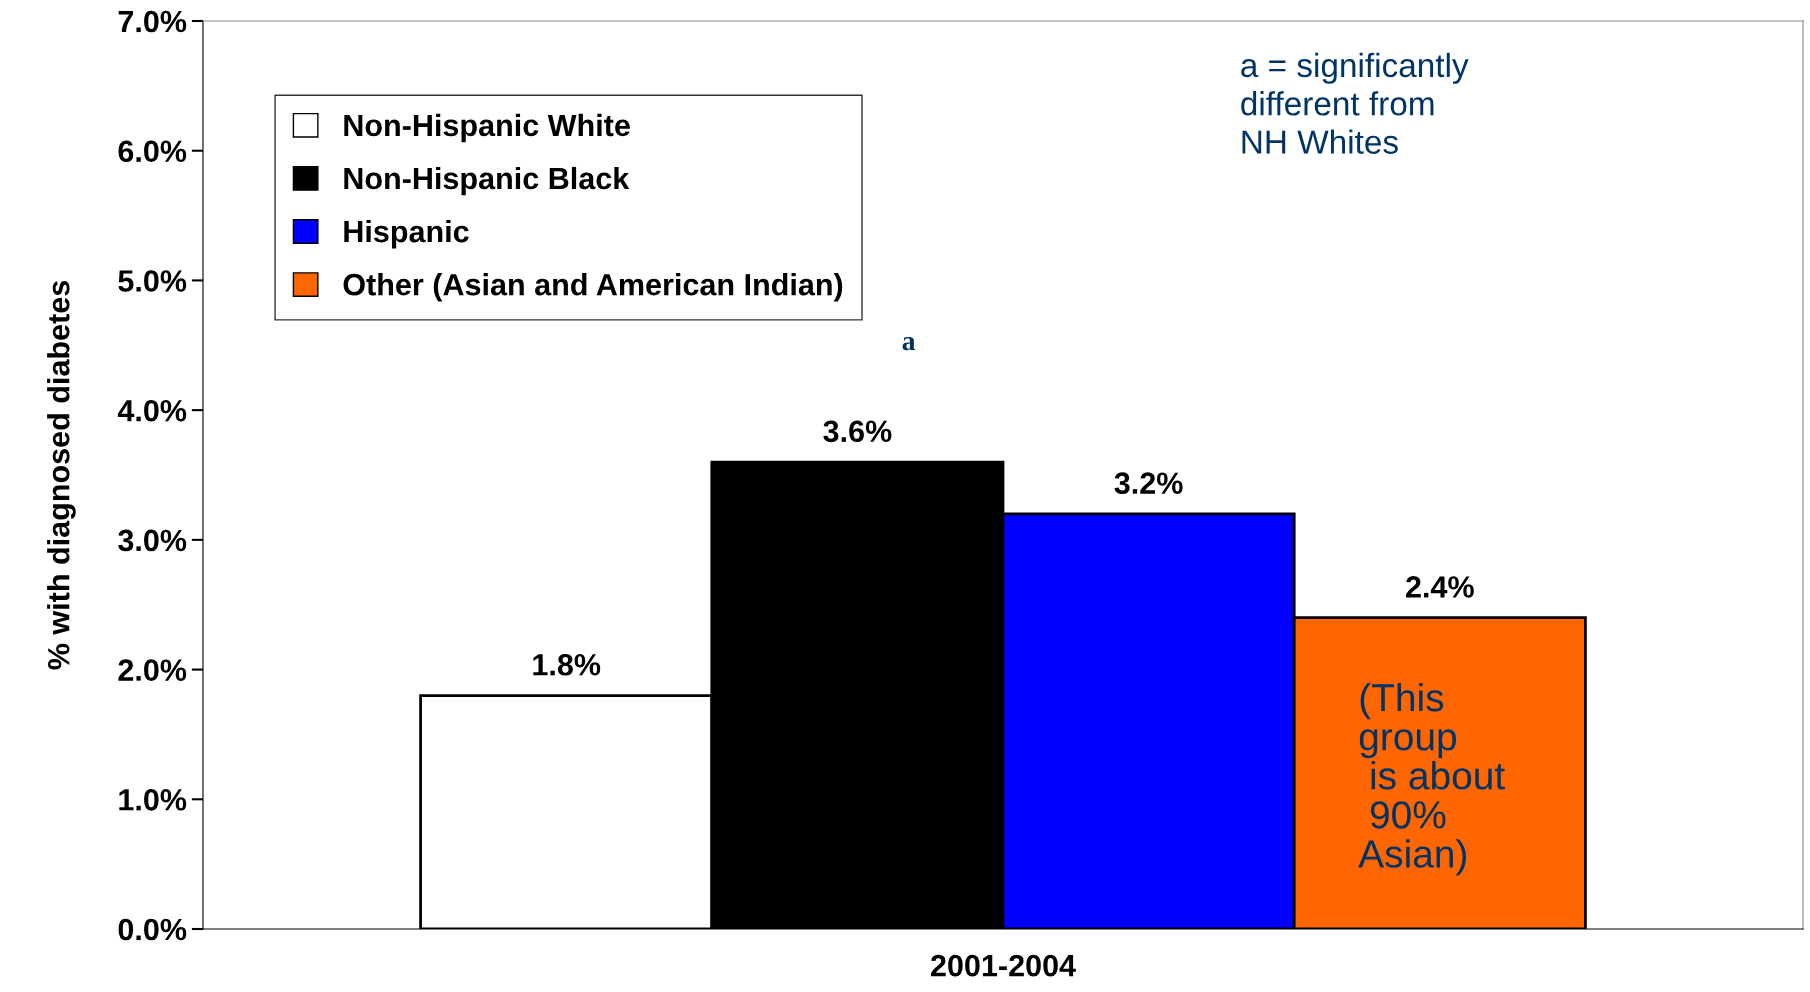  What do you see at coordinates (909, 343) in the screenshot?
I see `annotation: a` at bounding box center [909, 343].